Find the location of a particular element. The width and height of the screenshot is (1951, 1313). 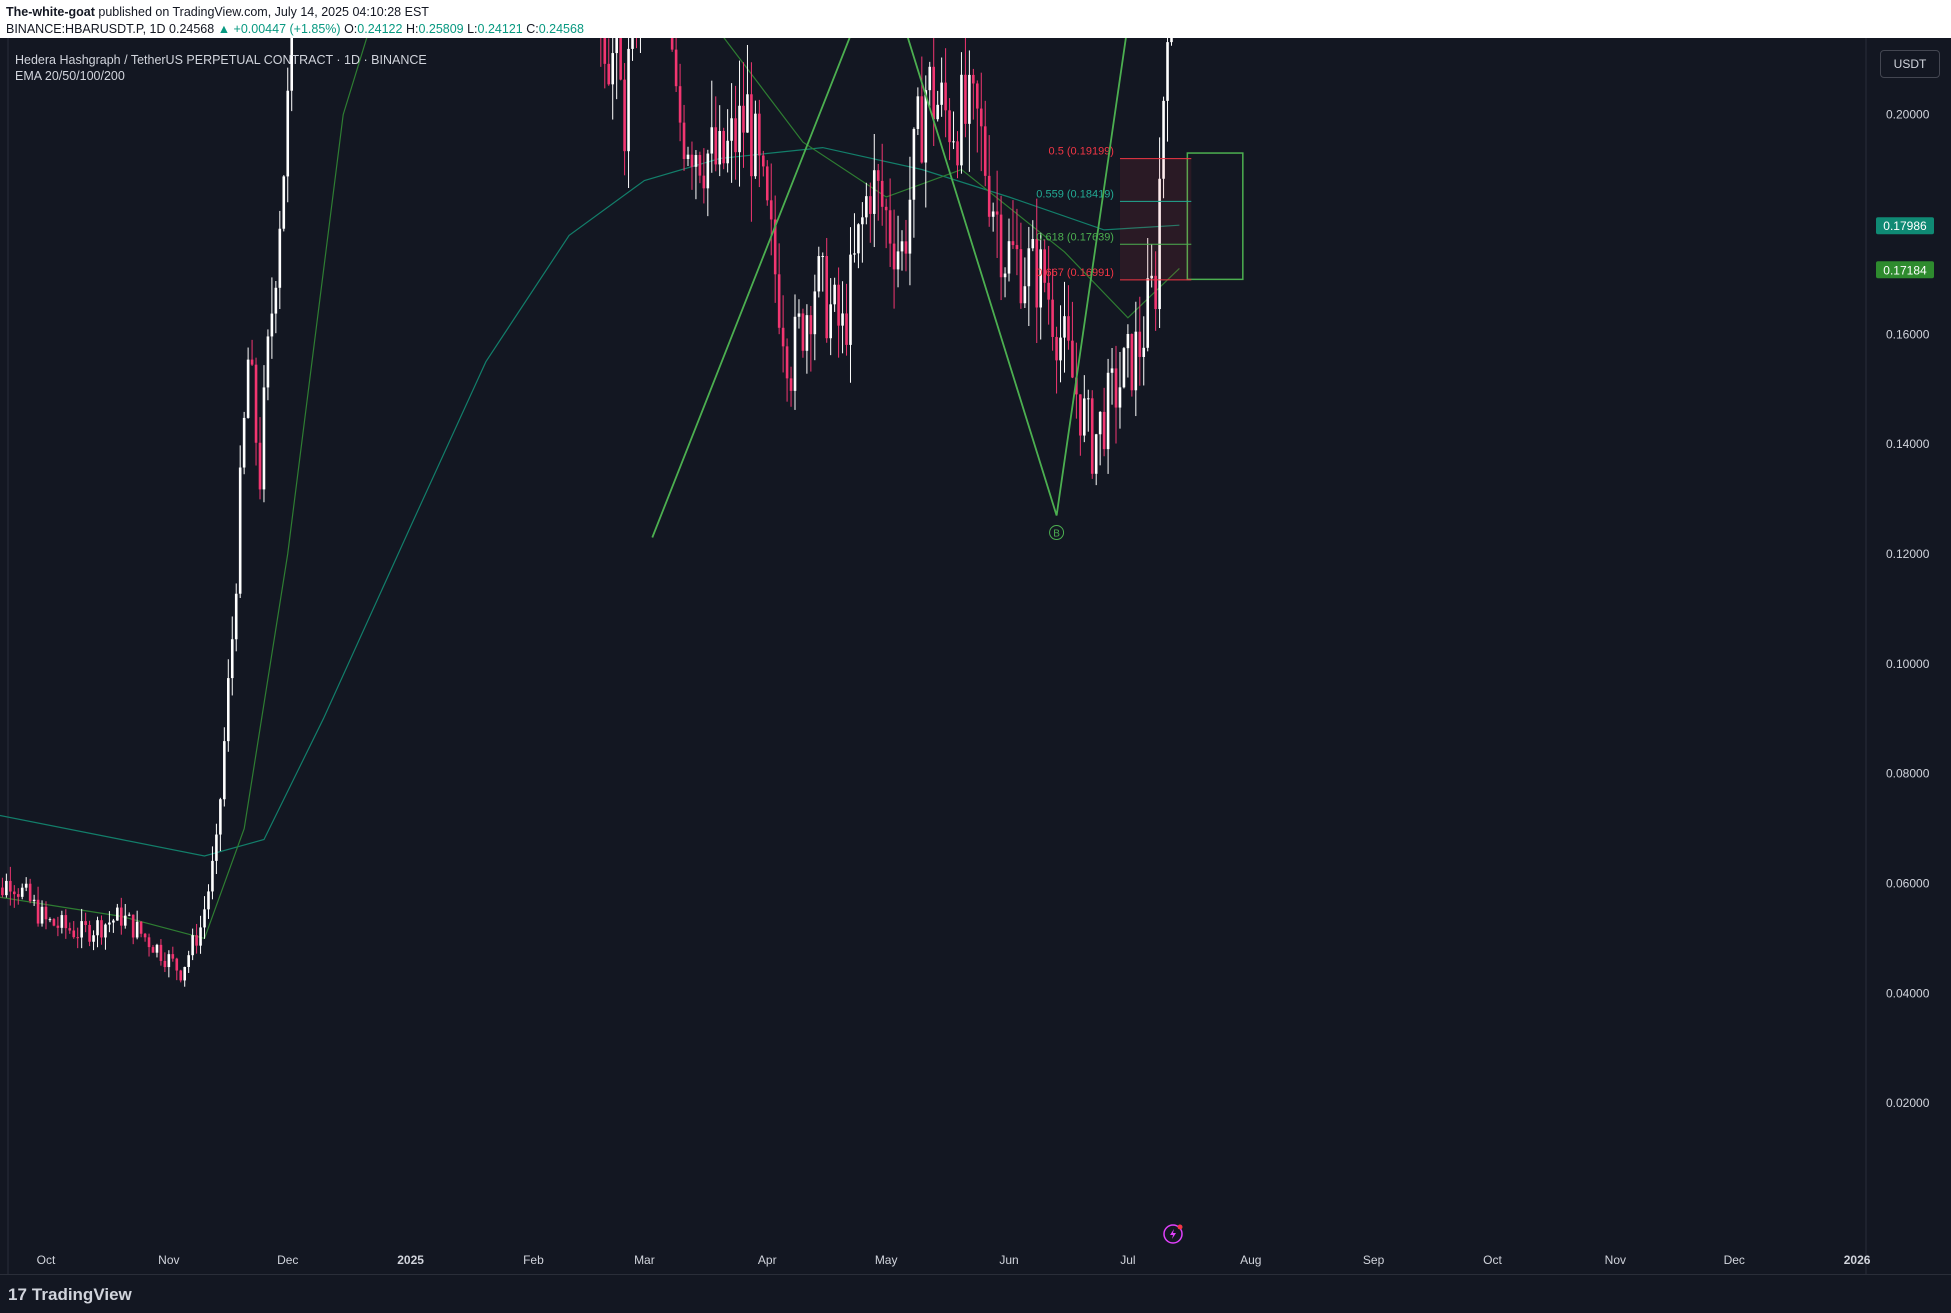

wave-marker-B is located at coordinates (1057, 533).